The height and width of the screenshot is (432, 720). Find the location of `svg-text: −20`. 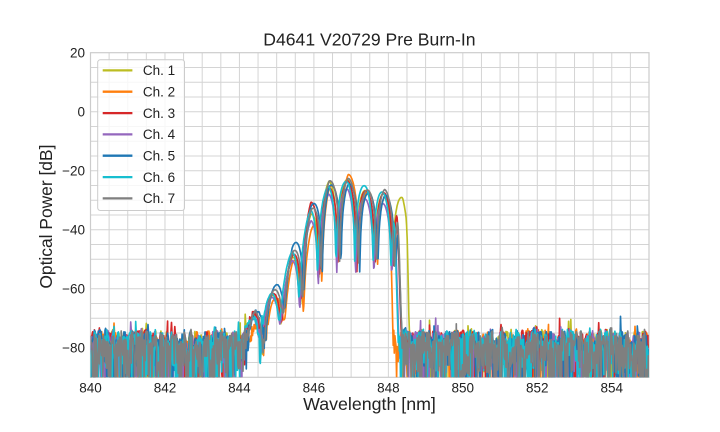

svg-text: −20 is located at coordinates (73, 170).